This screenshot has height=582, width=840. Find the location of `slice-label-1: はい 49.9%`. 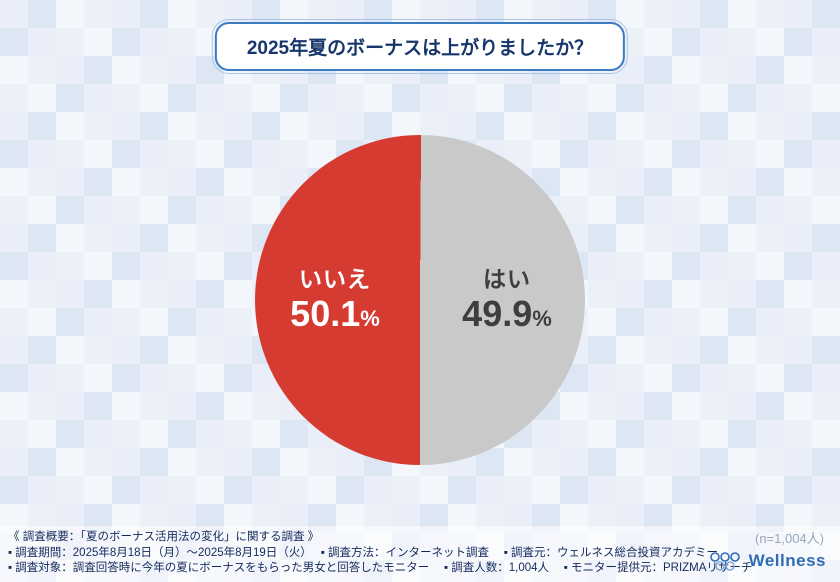

slice-label-1: はい 49.9% is located at coordinates (507, 300).